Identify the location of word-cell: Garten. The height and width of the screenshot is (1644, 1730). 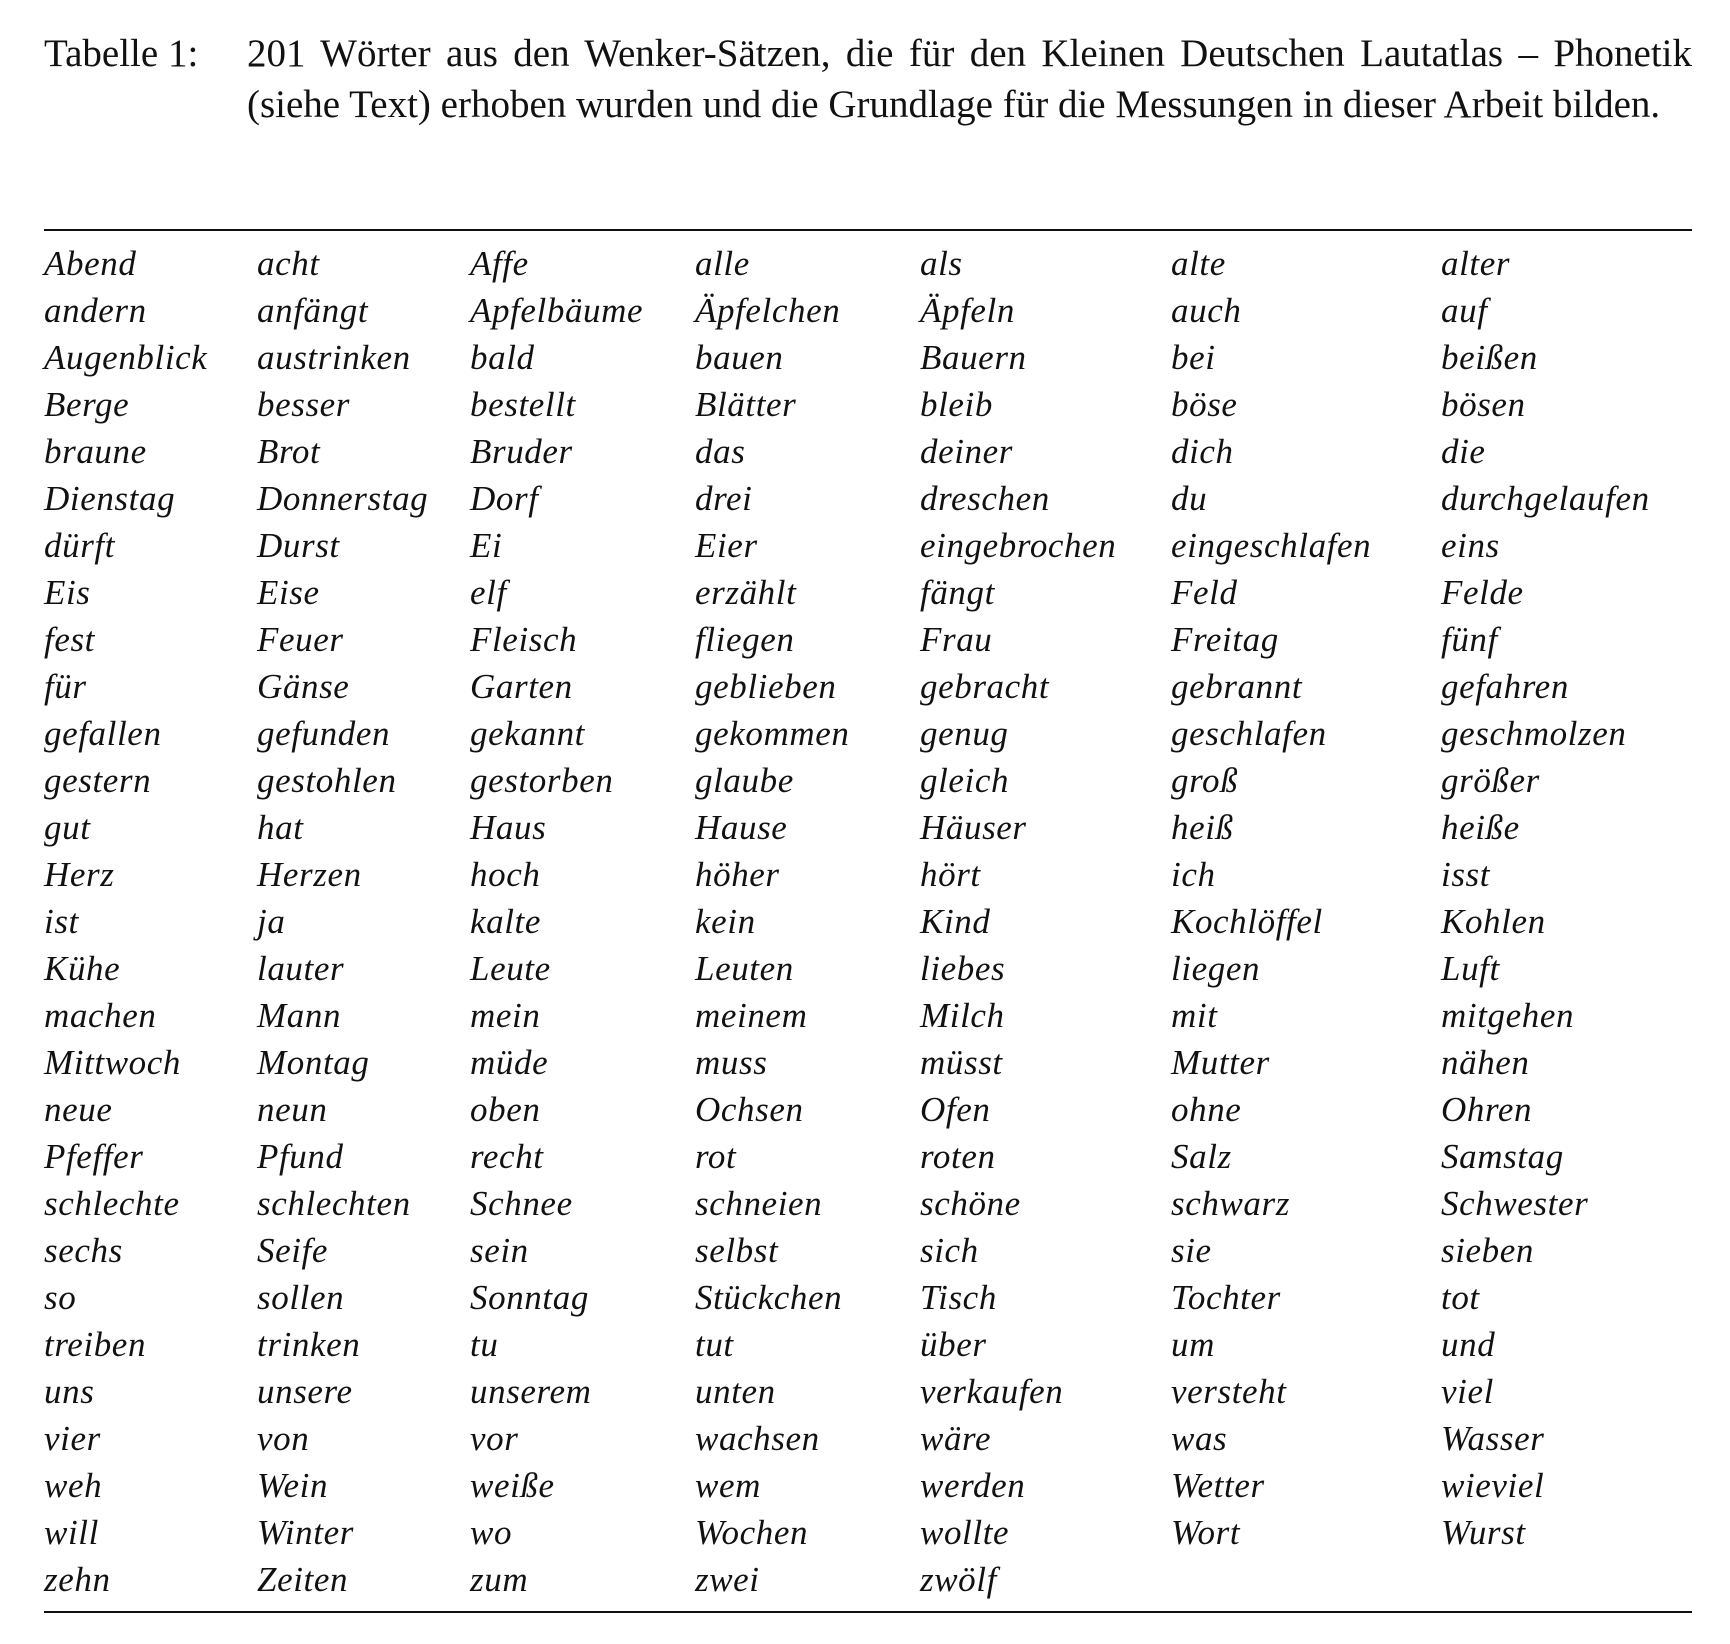
(521, 686).